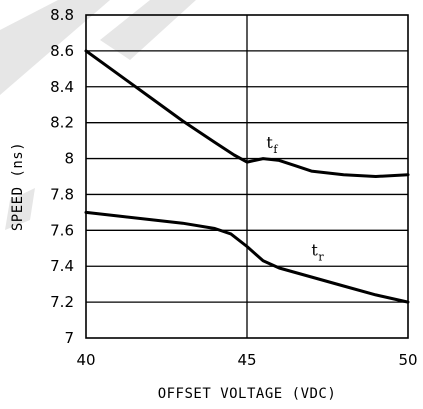 The height and width of the screenshot is (409, 423). Describe the element at coordinates (69, 338) in the screenshot. I see `y-tick-label: 7` at that location.